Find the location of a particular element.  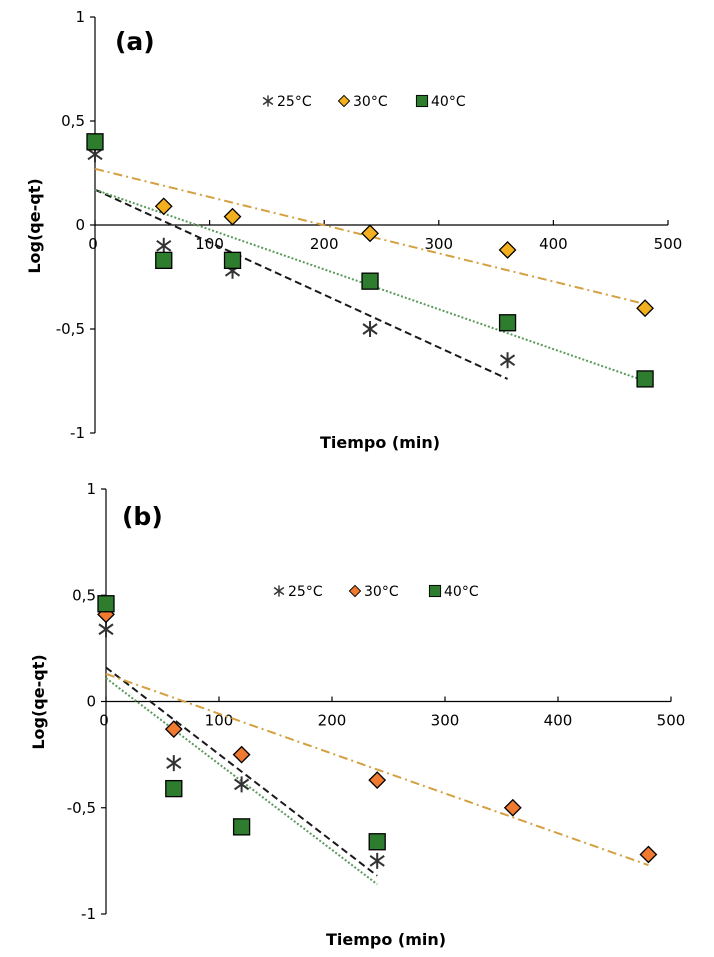

fit-line-40°C is located at coordinates (241, 781).